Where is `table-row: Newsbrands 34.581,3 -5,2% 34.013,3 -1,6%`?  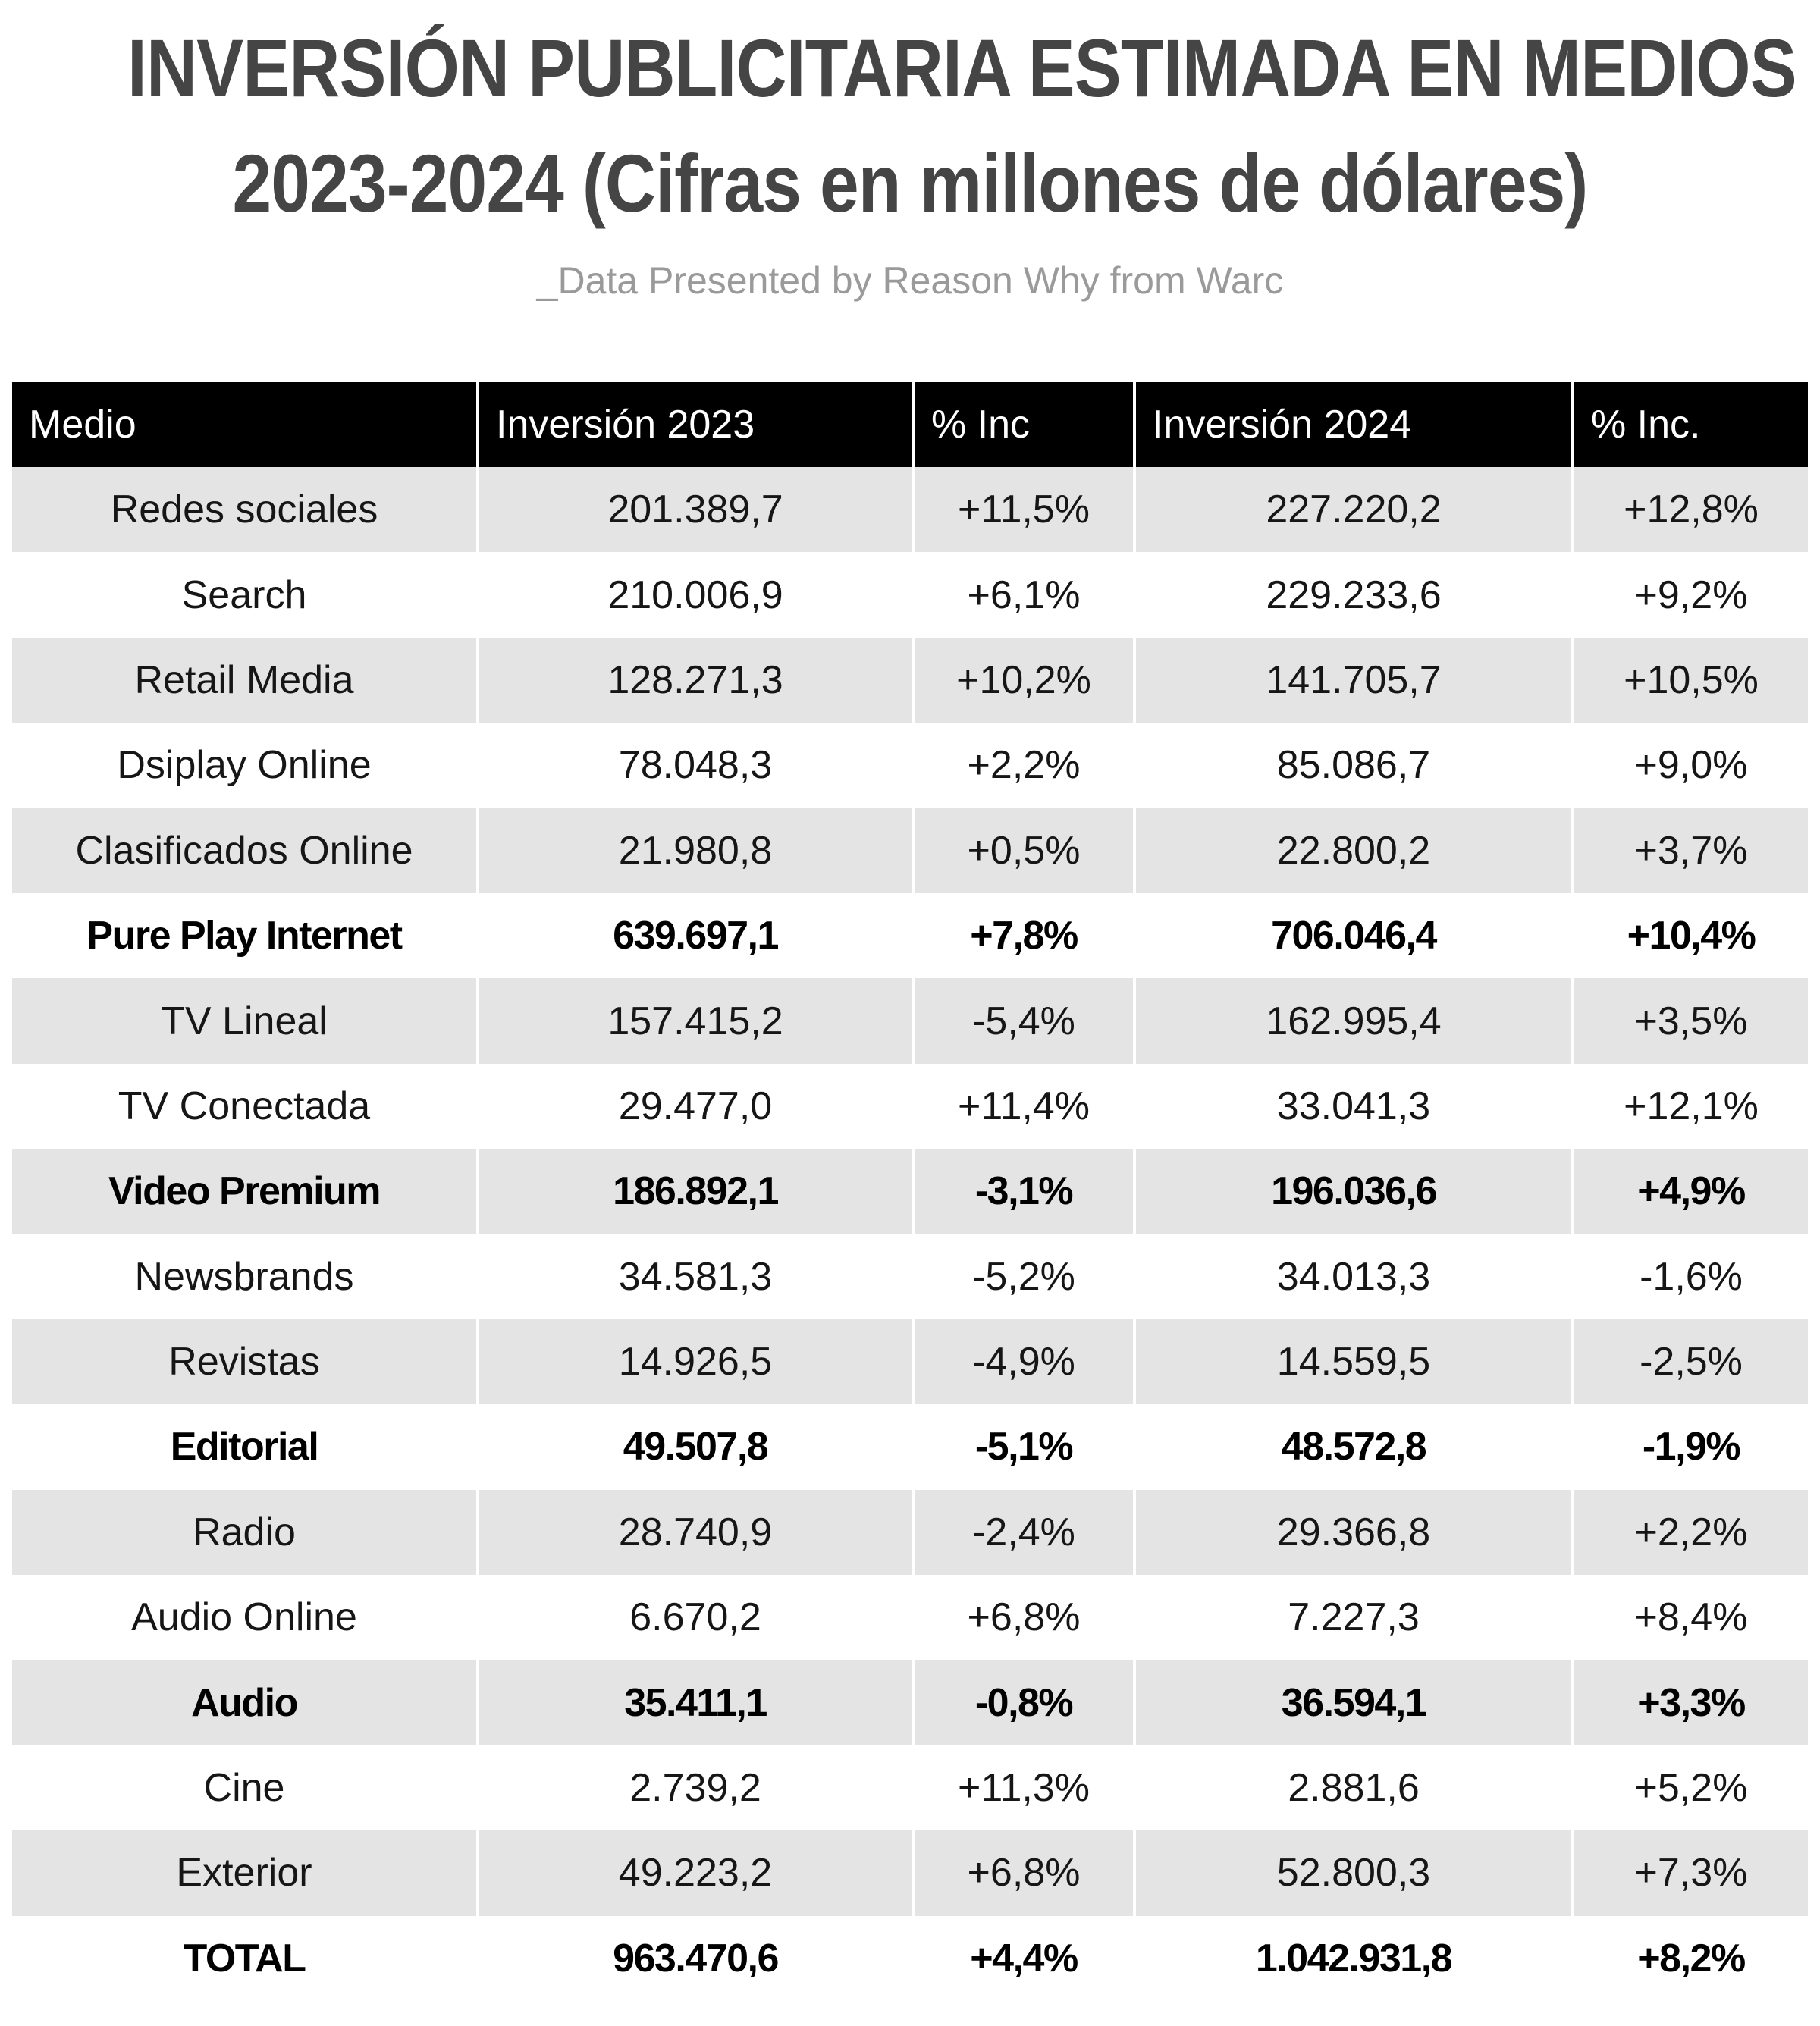 table-row: Newsbrands 34.581,3 -5,2% 34.013,3 -1,6% is located at coordinates (910, 1277).